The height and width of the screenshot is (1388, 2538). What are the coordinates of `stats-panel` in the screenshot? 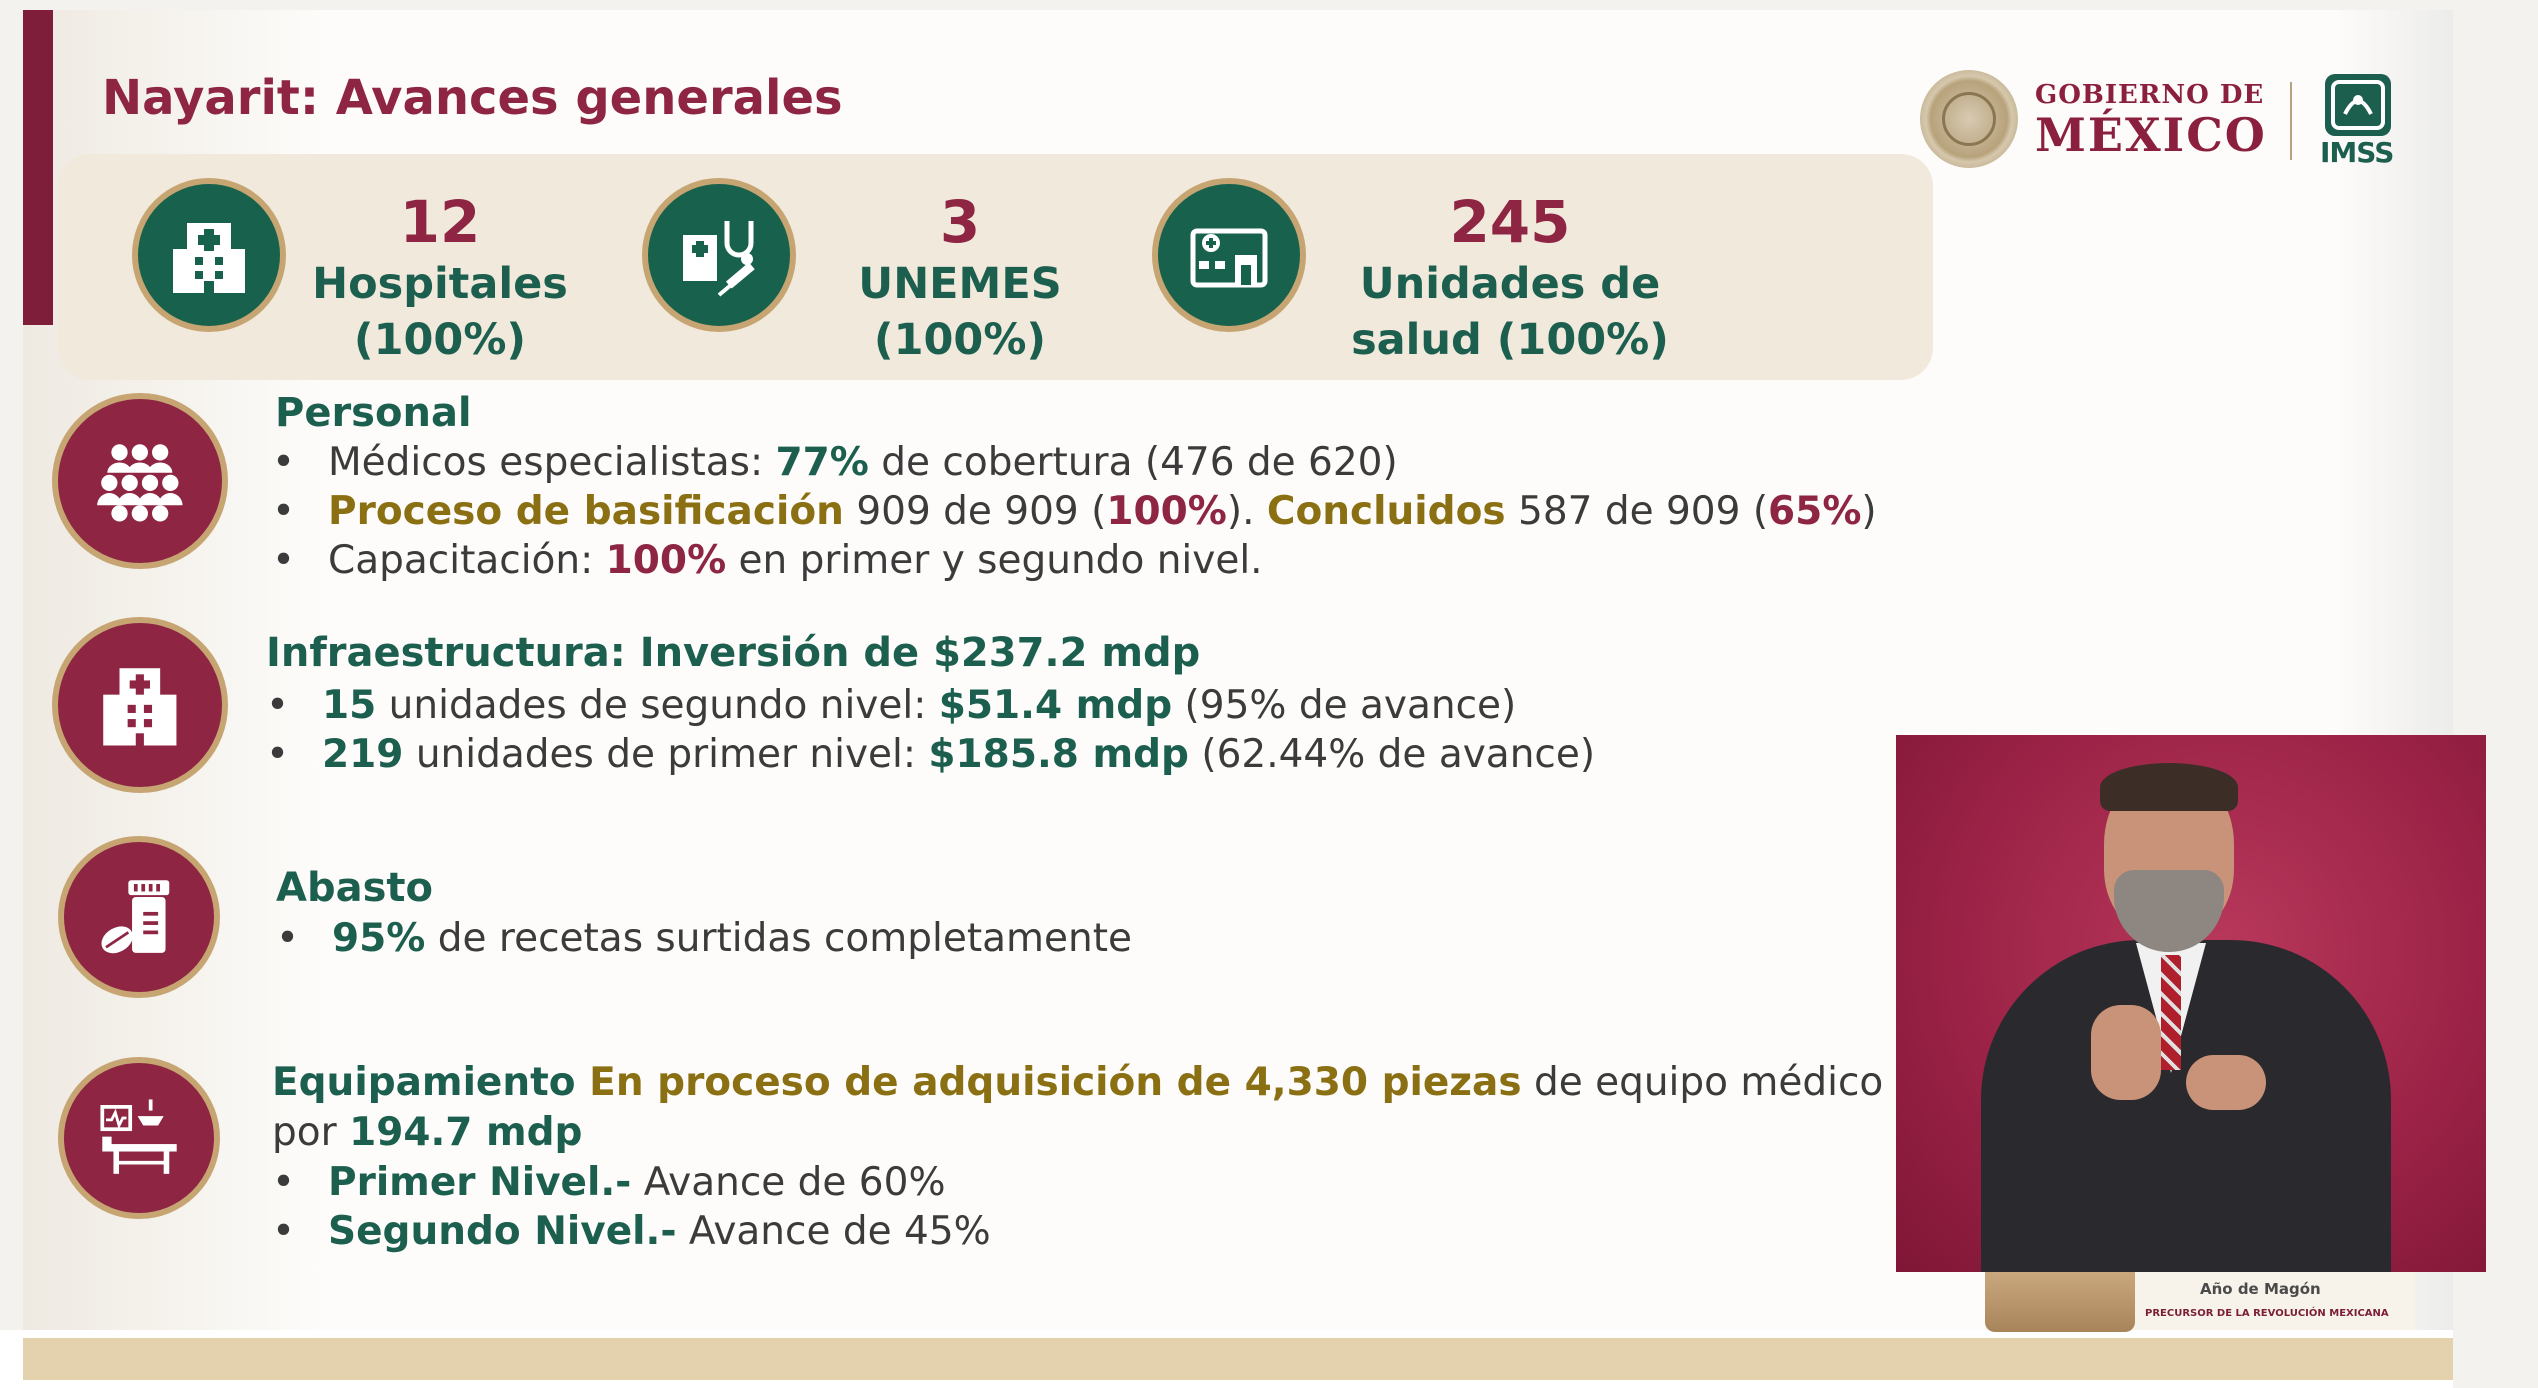 It's located at (995, 267).